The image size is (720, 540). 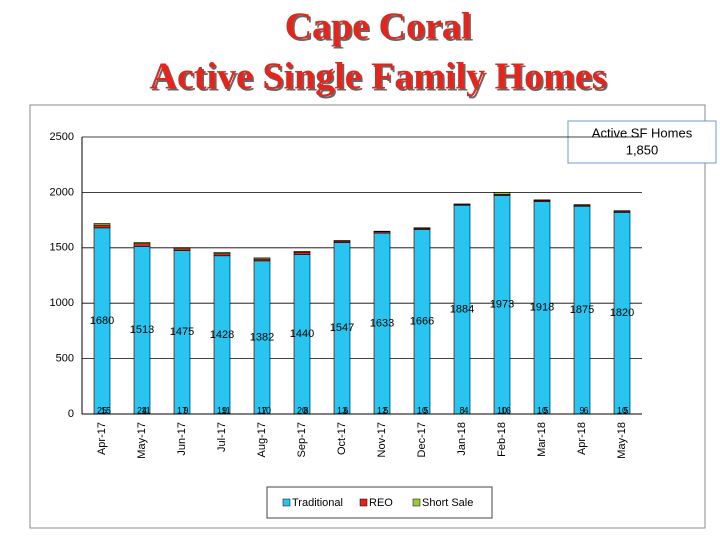 I want to click on data-label: 1973, so click(x=502, y=305).